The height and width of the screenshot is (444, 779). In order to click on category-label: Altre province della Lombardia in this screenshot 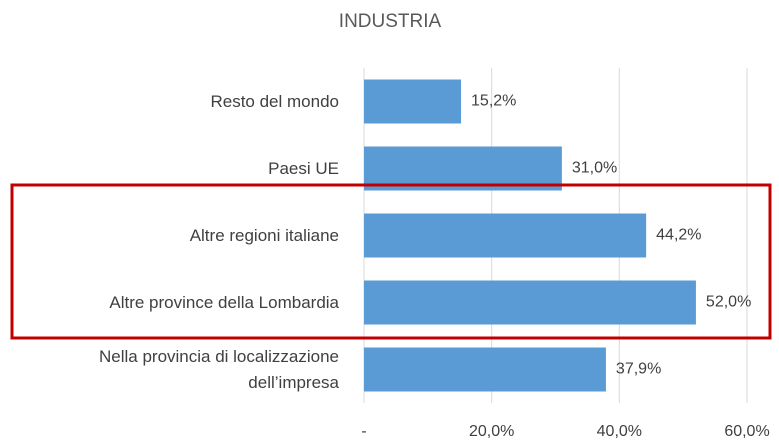, I will do `click(224, 302)`.